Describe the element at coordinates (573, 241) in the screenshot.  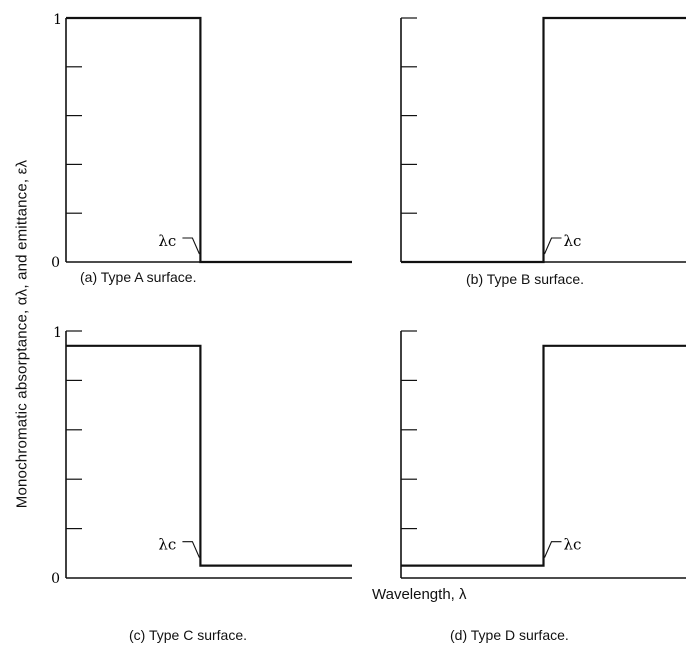
I see `cutoff-label-b: λc` at that location.